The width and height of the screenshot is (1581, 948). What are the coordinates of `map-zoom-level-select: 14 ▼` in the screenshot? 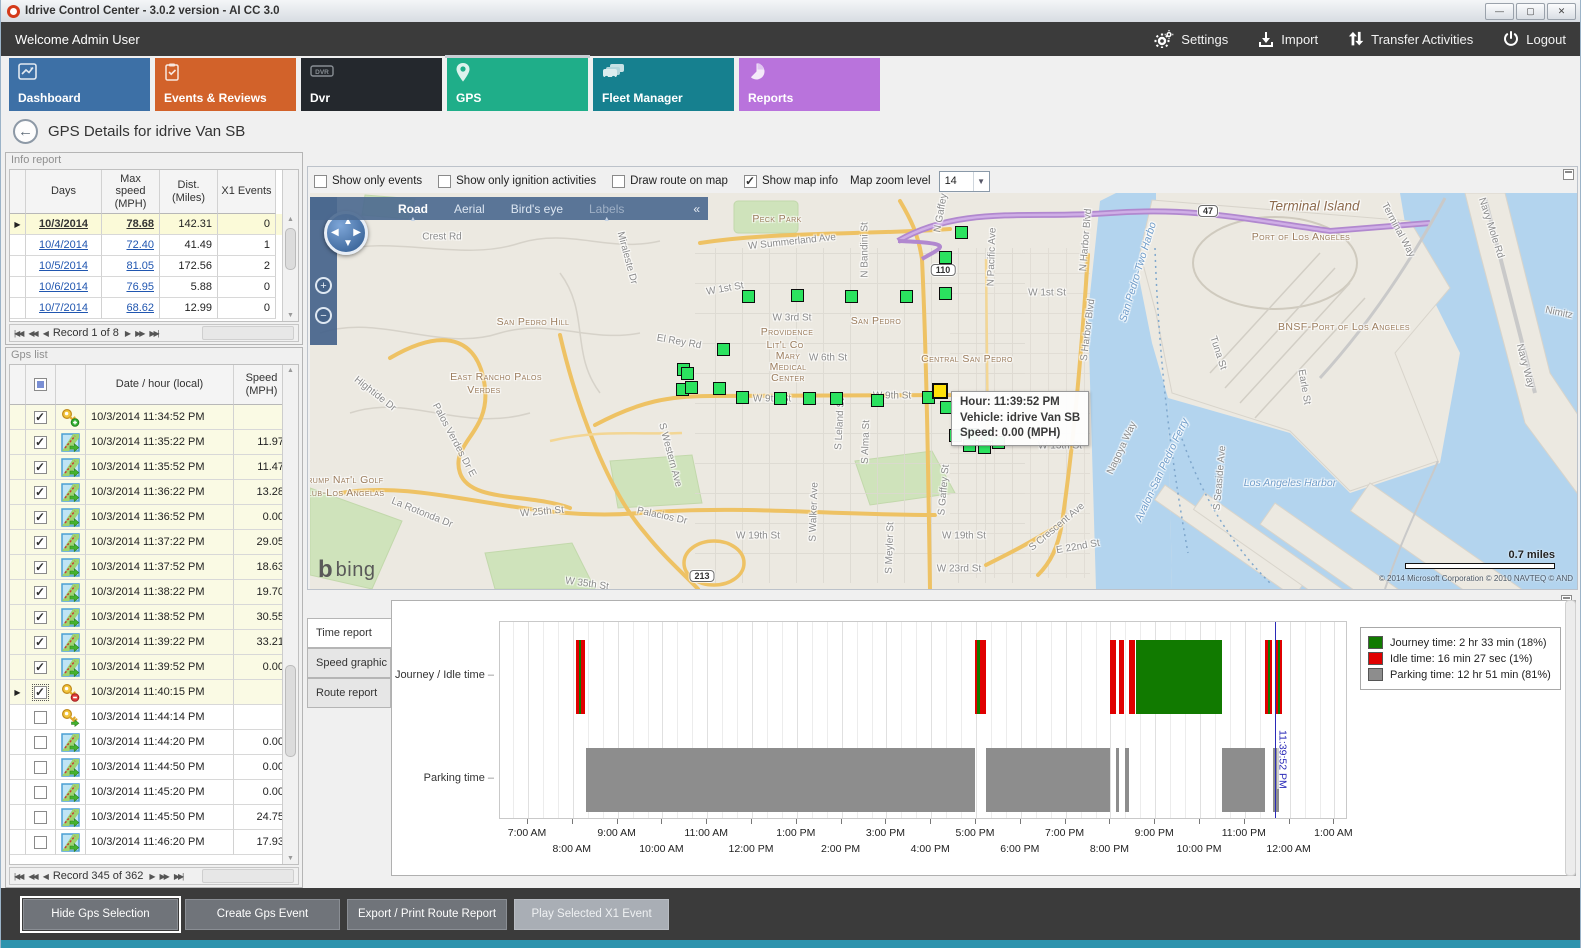 It's located at (964, 181).